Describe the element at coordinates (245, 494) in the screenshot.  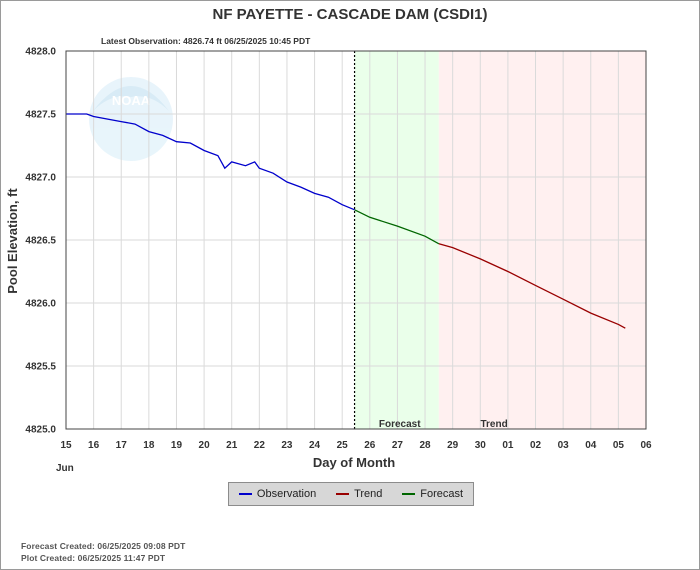
I see `legend-swatch-observation` at that location.